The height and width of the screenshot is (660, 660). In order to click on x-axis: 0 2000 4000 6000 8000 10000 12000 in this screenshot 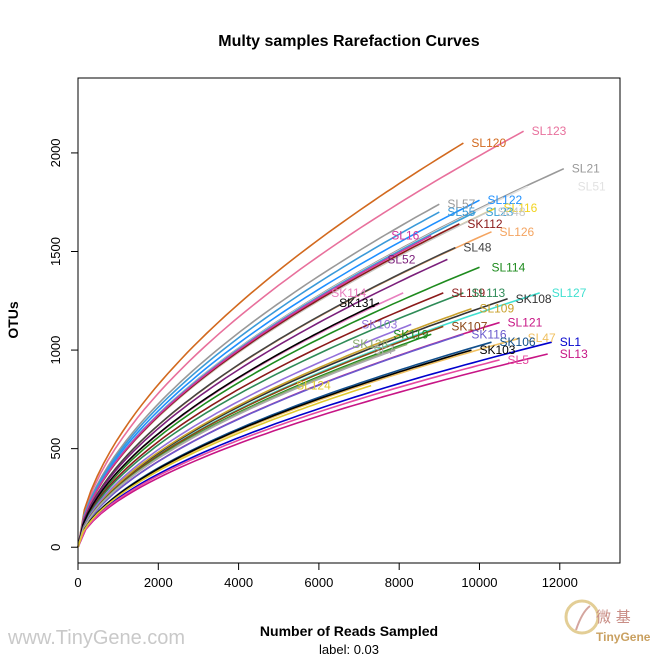, I will do `click(326, 576)`.